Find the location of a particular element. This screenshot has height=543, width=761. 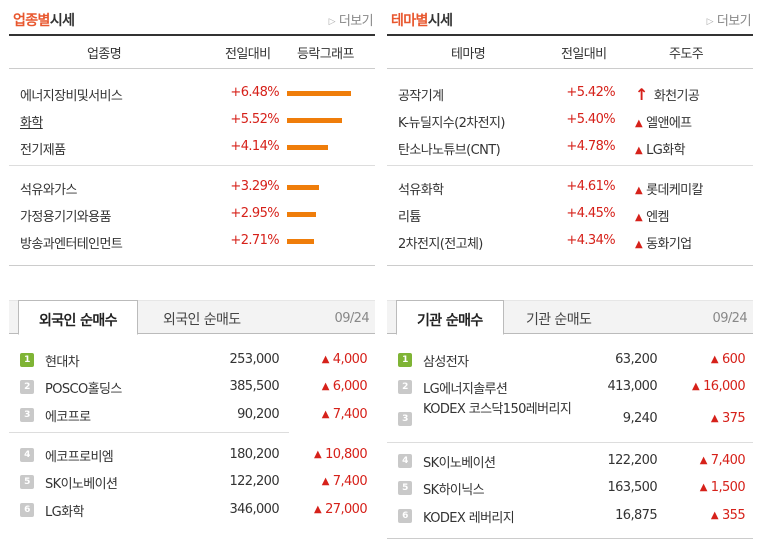

theme-more-link: ▷ 더보기 is located at coordinates (729, 21).